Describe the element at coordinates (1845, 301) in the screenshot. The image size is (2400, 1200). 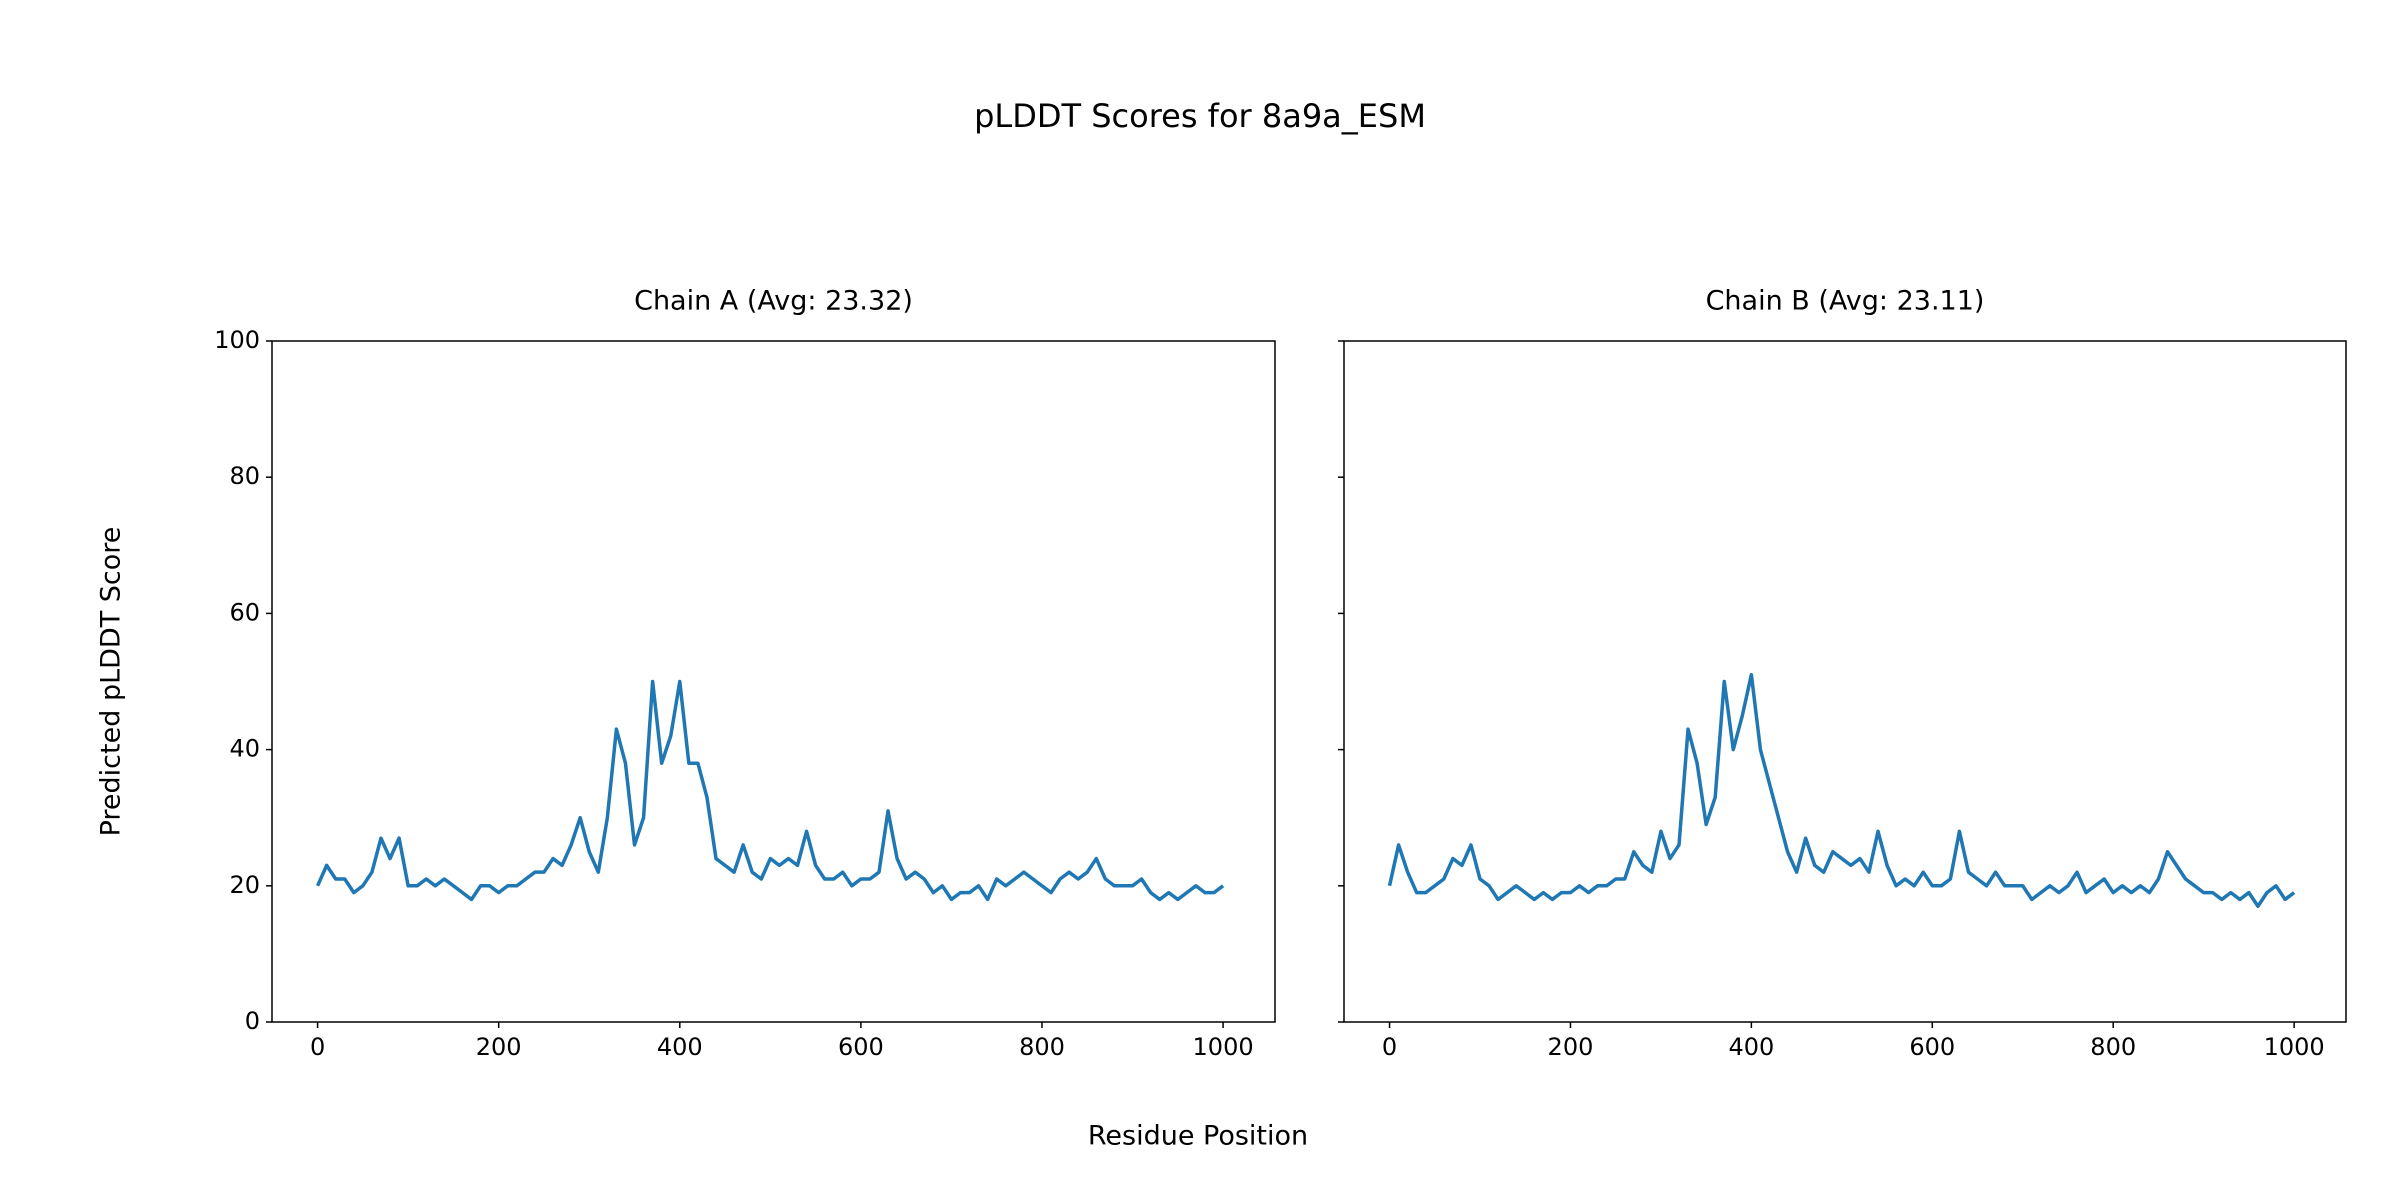
I see `subplot-title: Chain B (Avg: 23.11)` at that location.